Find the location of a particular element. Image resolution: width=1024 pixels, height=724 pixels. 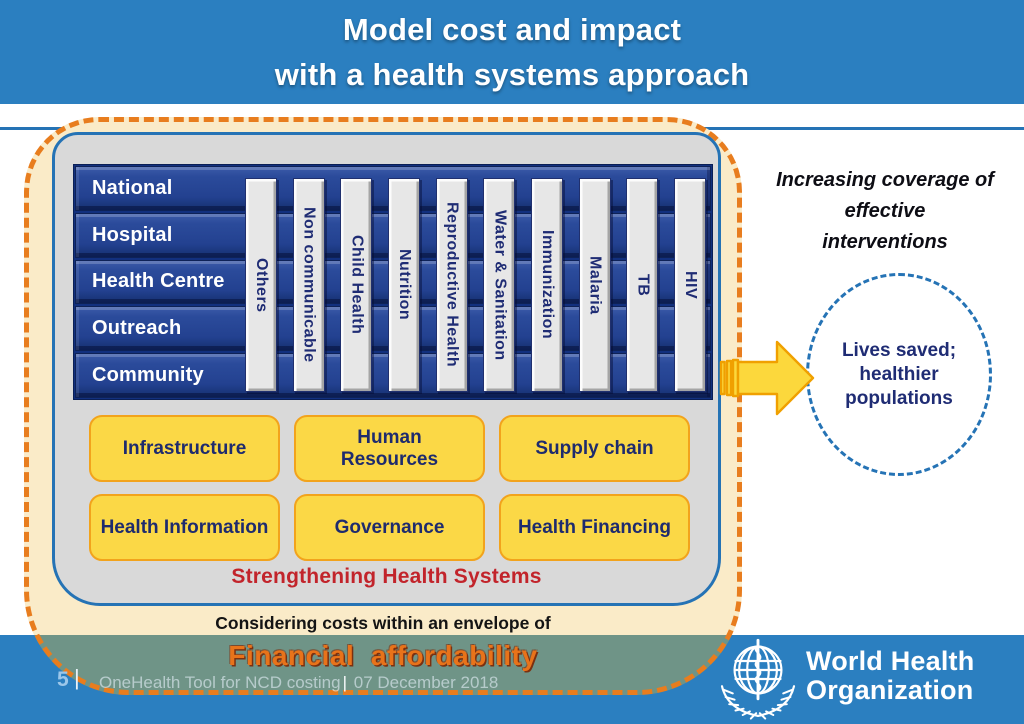

pillar-label: HIV is located at coordinates (690, 285).